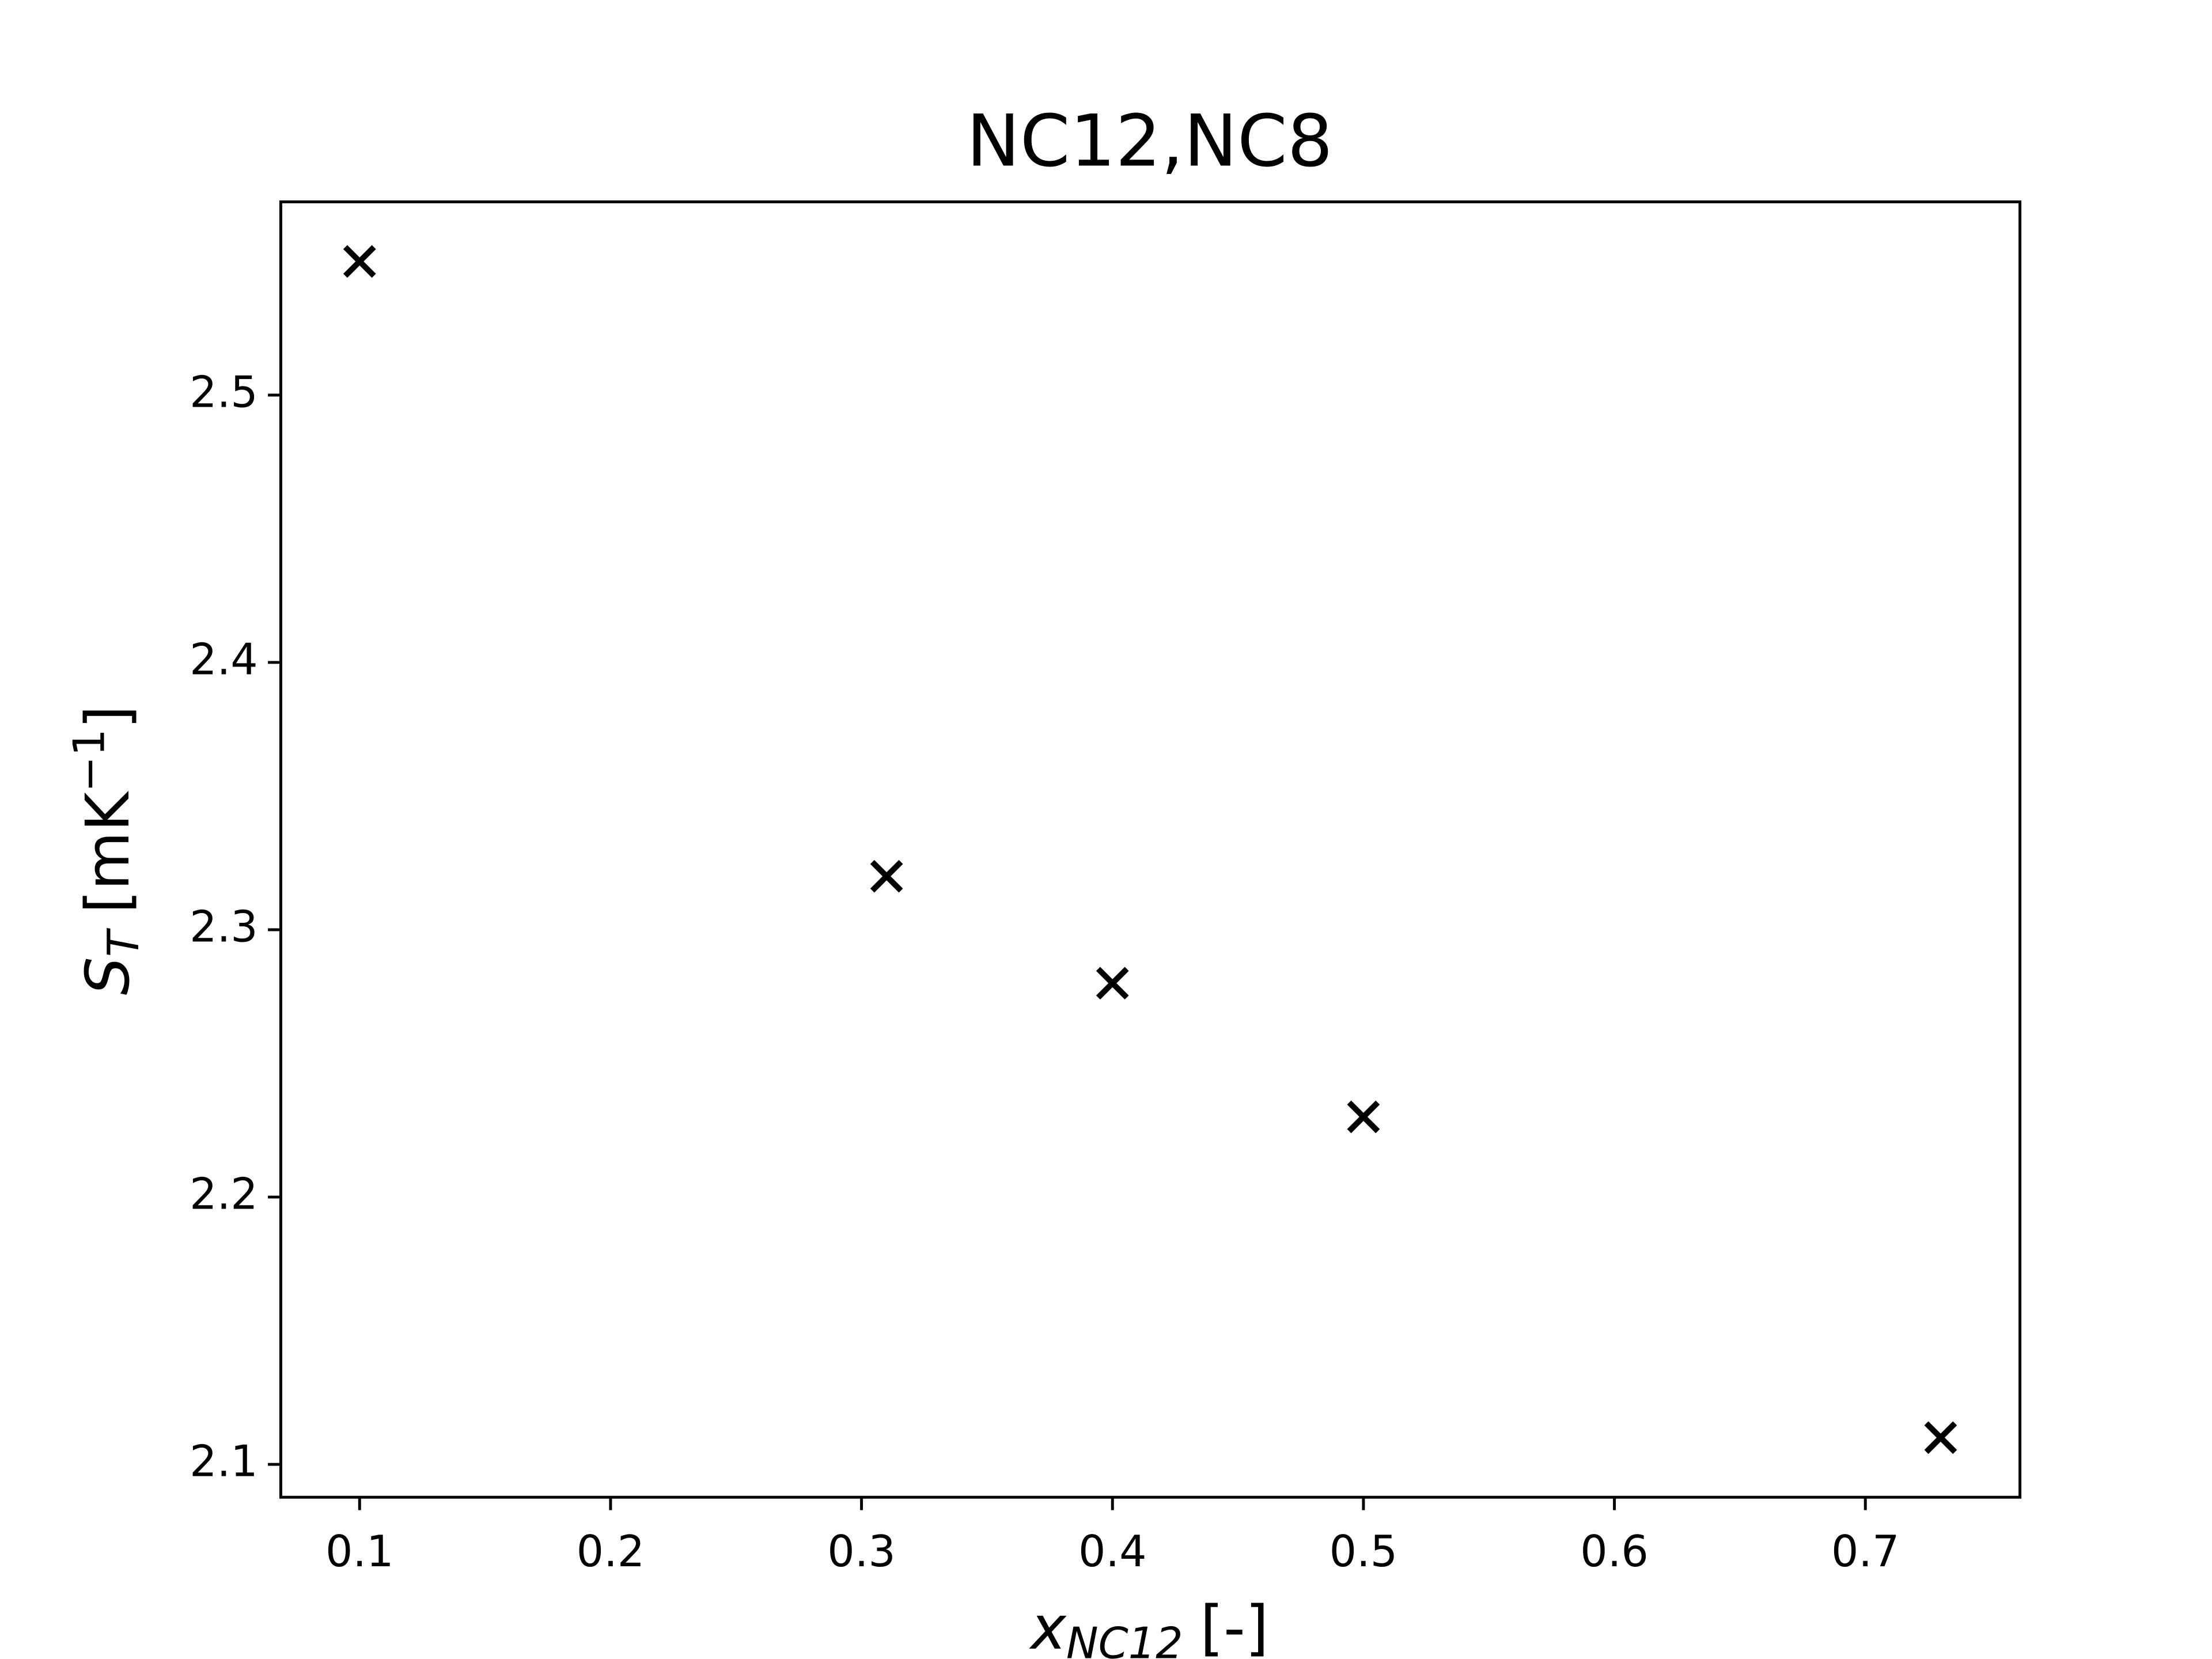 This screenshot has width=2212, height=1659. What do you see at coordinates (861, 1552) in the screenshot?
I see `x-tick-label: 0.3` at bounding box center [861, 1552].